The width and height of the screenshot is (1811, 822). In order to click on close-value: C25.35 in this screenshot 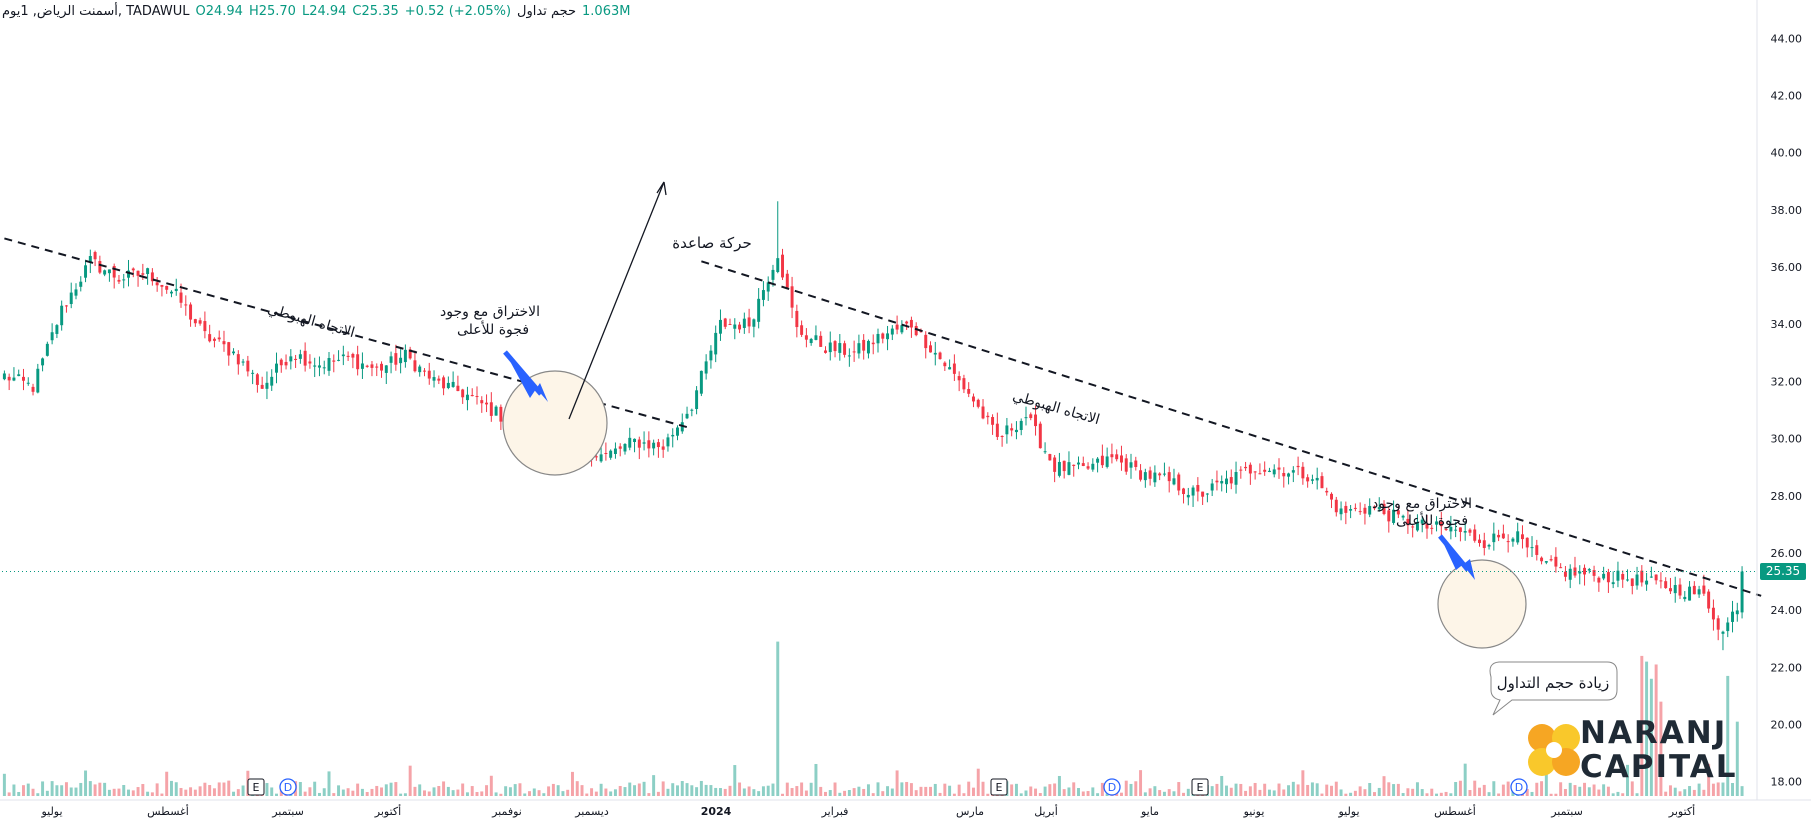, I will do `click(375, 11)`.